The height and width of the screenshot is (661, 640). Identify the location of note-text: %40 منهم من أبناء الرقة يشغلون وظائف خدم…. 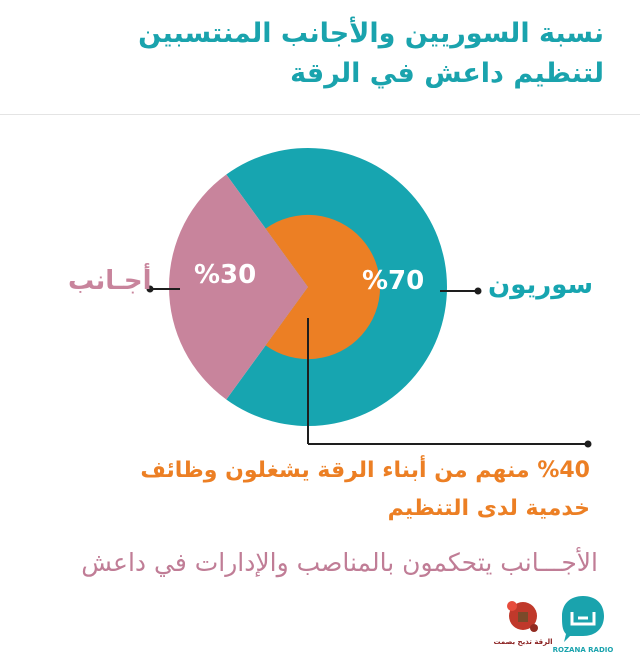
(310, 490).